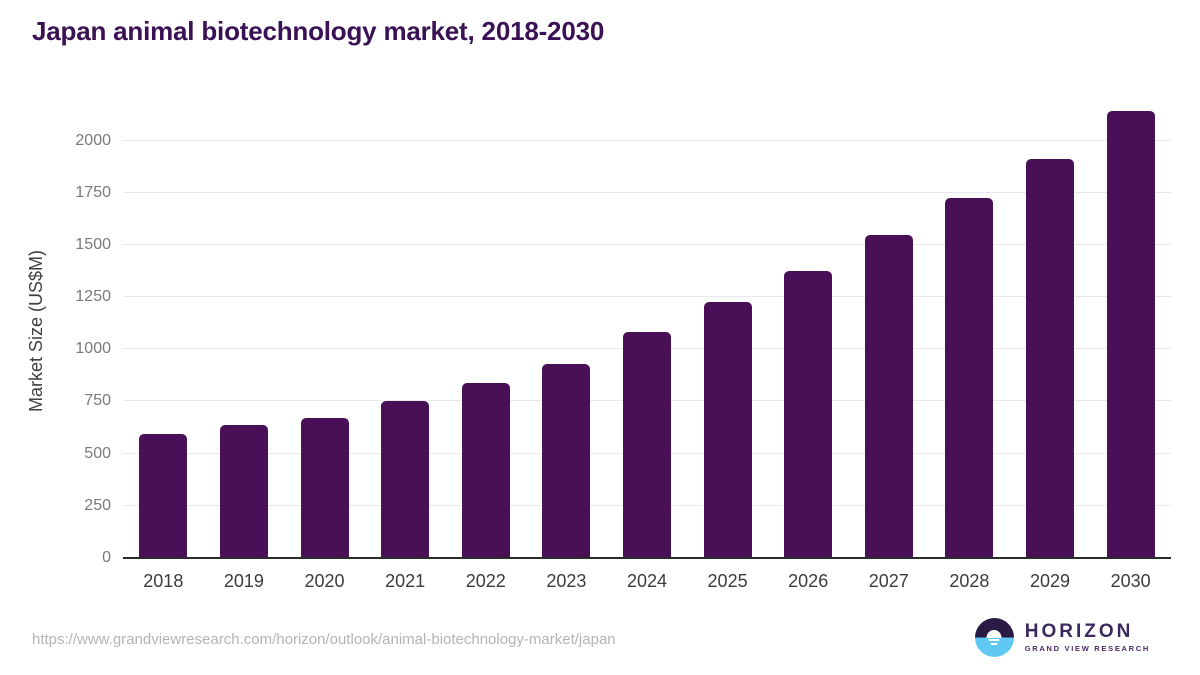 The width and height of the screenshot is (1200, 675). I want to click on x-tick-label-2024: 2024, so click(646, 581).